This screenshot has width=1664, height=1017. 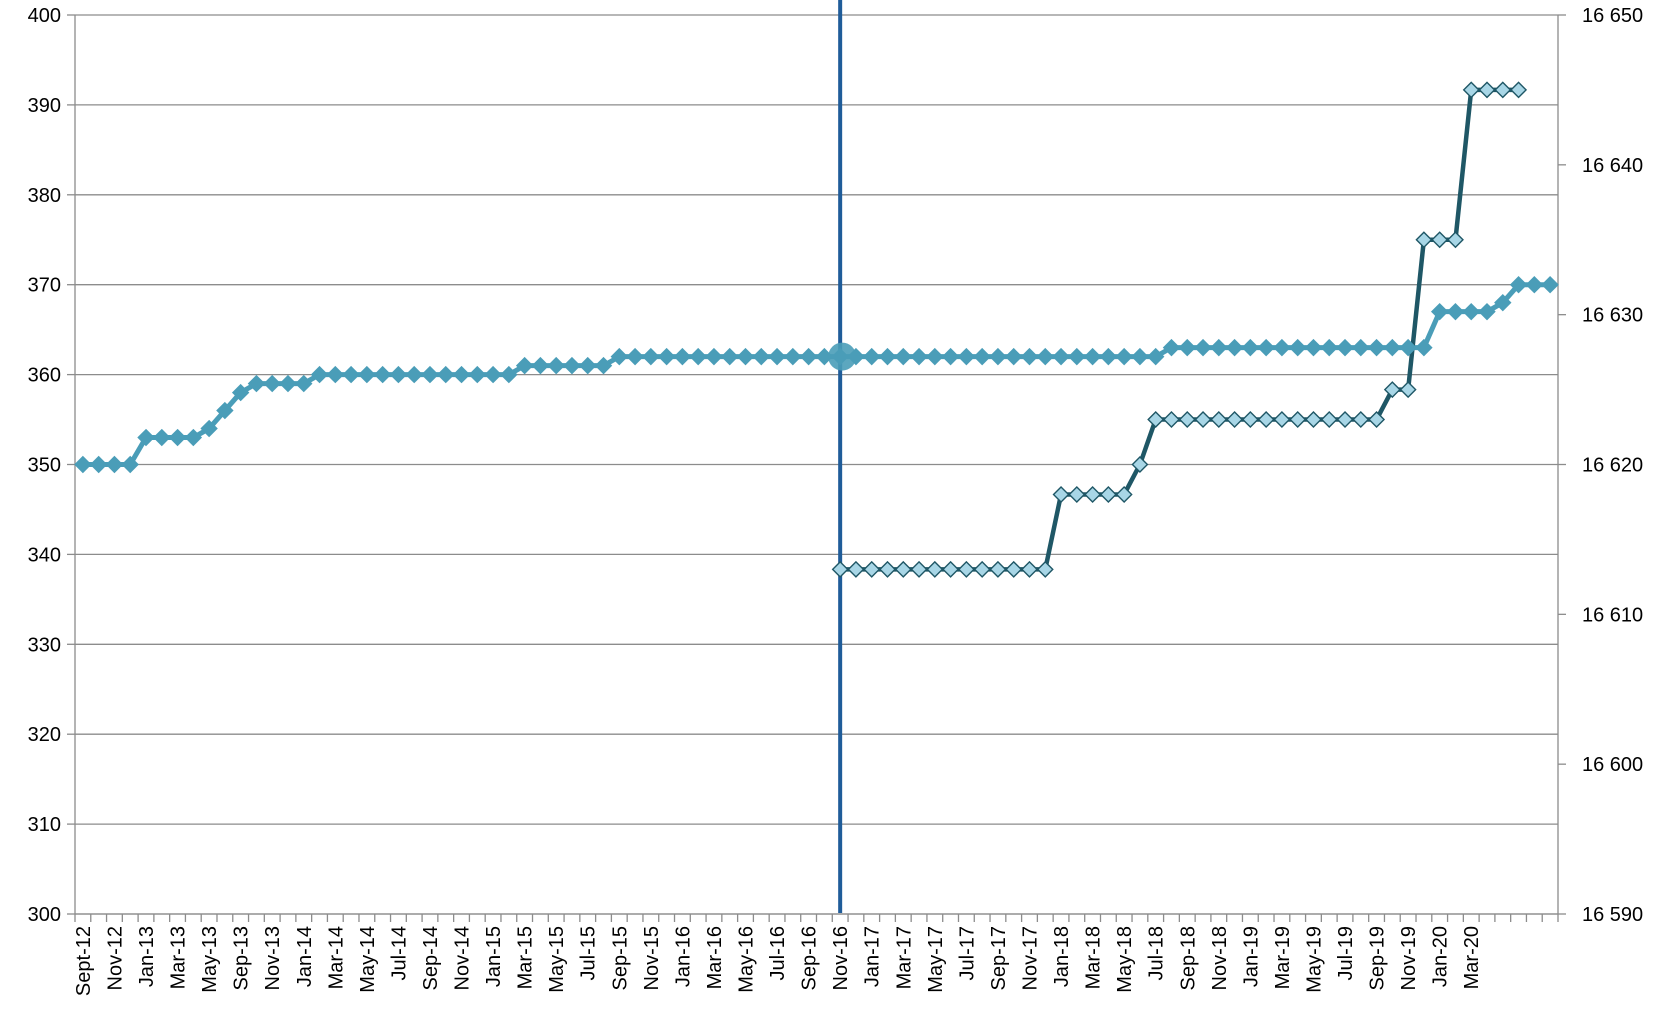 What do you see at coordinates (179, 957) in the screenshot?
I see `x-tick-label: Mar-13` at bounding box center [179, 957].